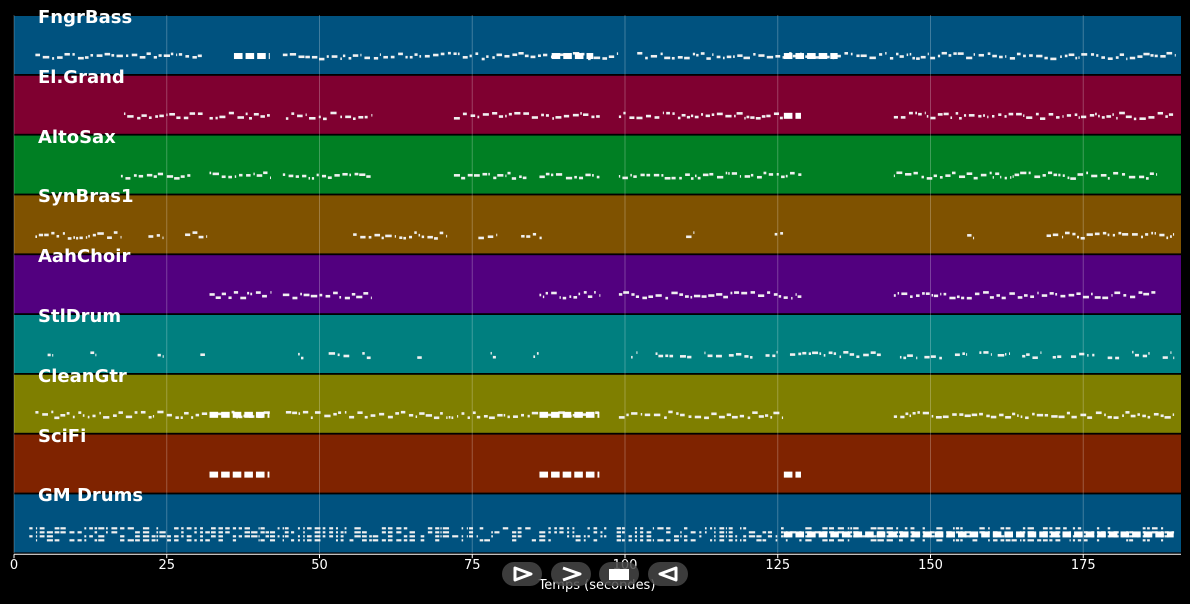  What do you see at coordinates (14, 565) in the screenshot?
I see `x-tick-label: 0` at bounding box center [14, 565].